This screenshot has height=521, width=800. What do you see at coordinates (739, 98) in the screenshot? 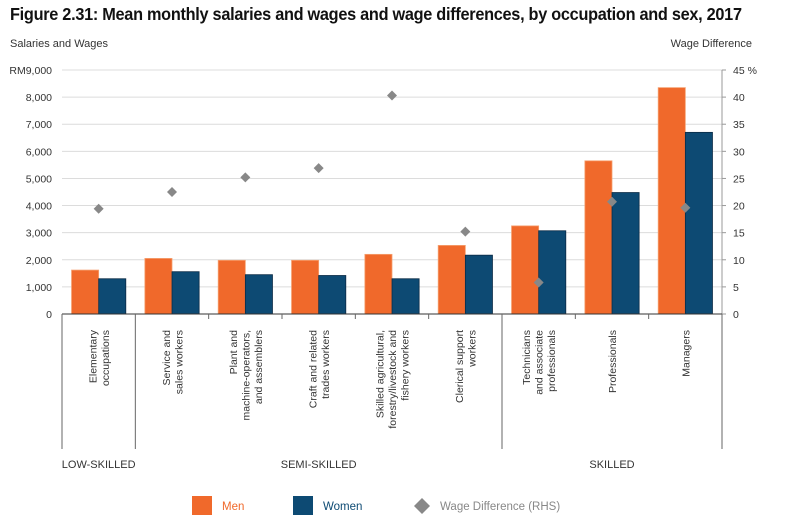
I see `y2-tick-label: 40` at bounding box center [739, 98].